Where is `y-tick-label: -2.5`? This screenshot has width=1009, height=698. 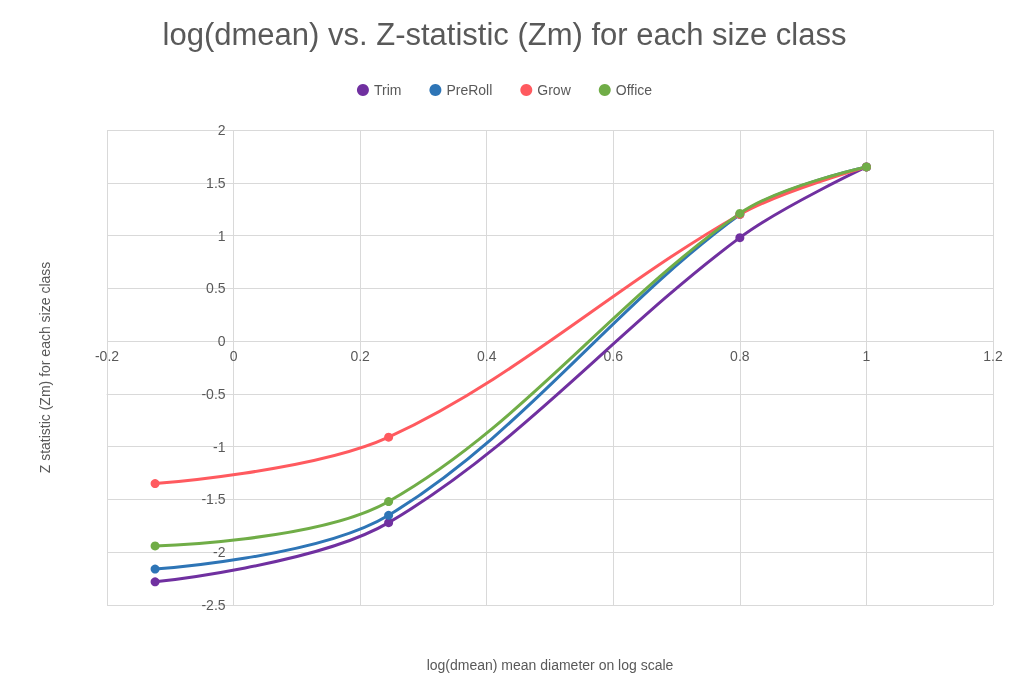 y-tick-label: -2.5 is located at coordinates (213, 605).